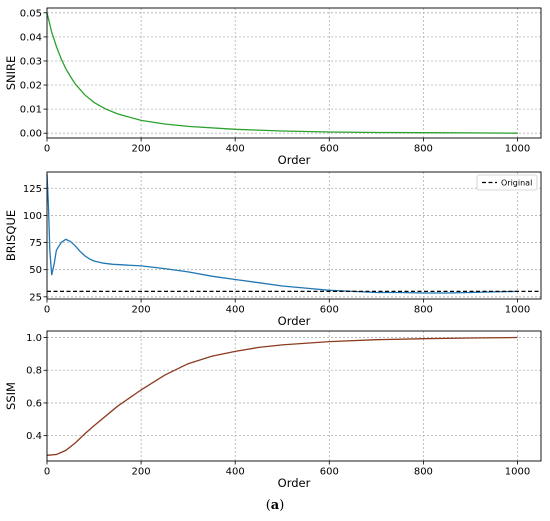 Image resolution: width=550 pixels, height=521 pixels. I want to click on brisque-x-tick-label: 800, so click(423, 310).